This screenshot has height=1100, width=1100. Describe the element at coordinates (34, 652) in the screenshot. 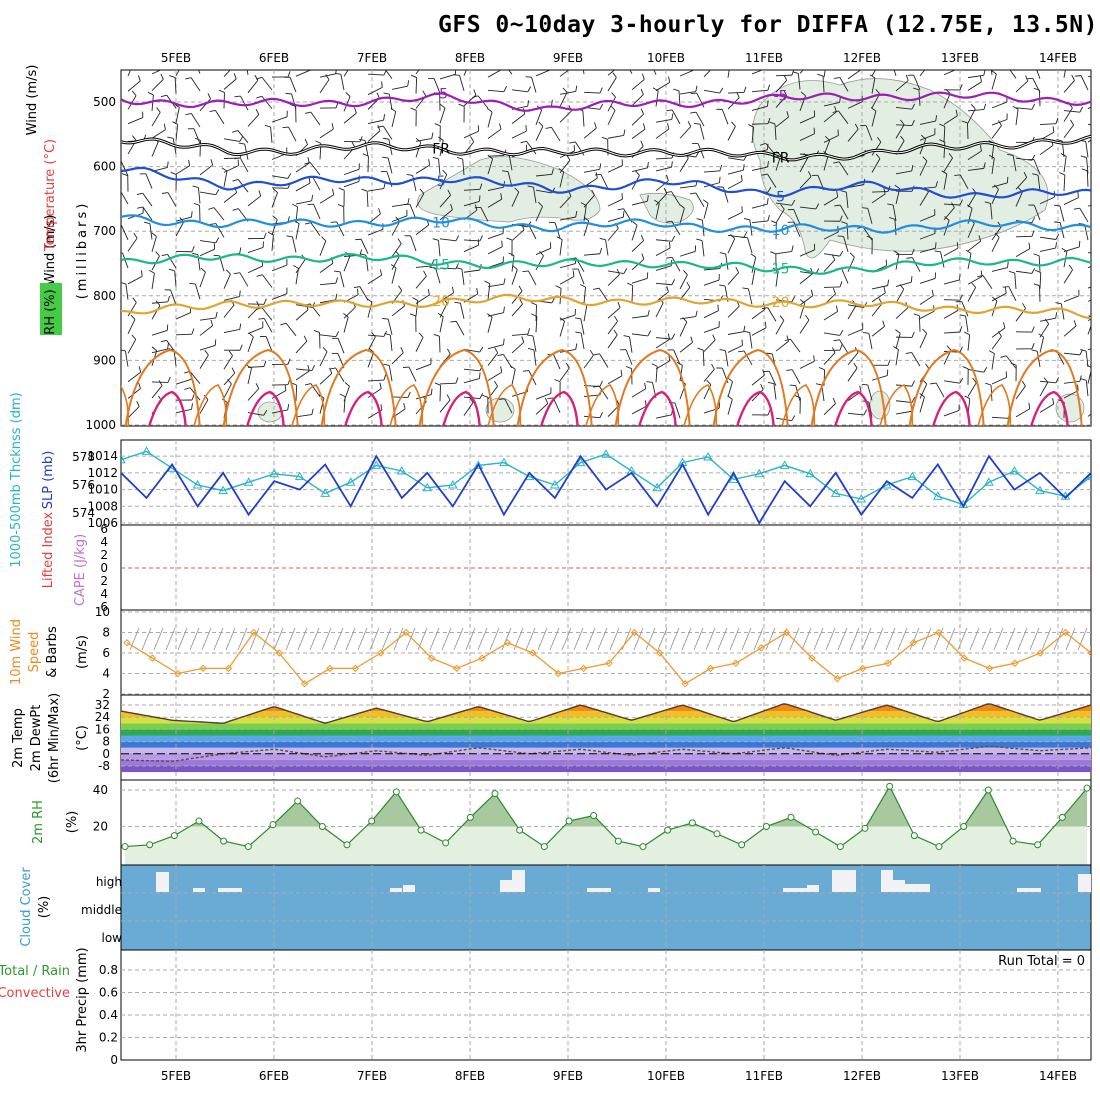

I see `label-wind-speed: Speed` at that location.